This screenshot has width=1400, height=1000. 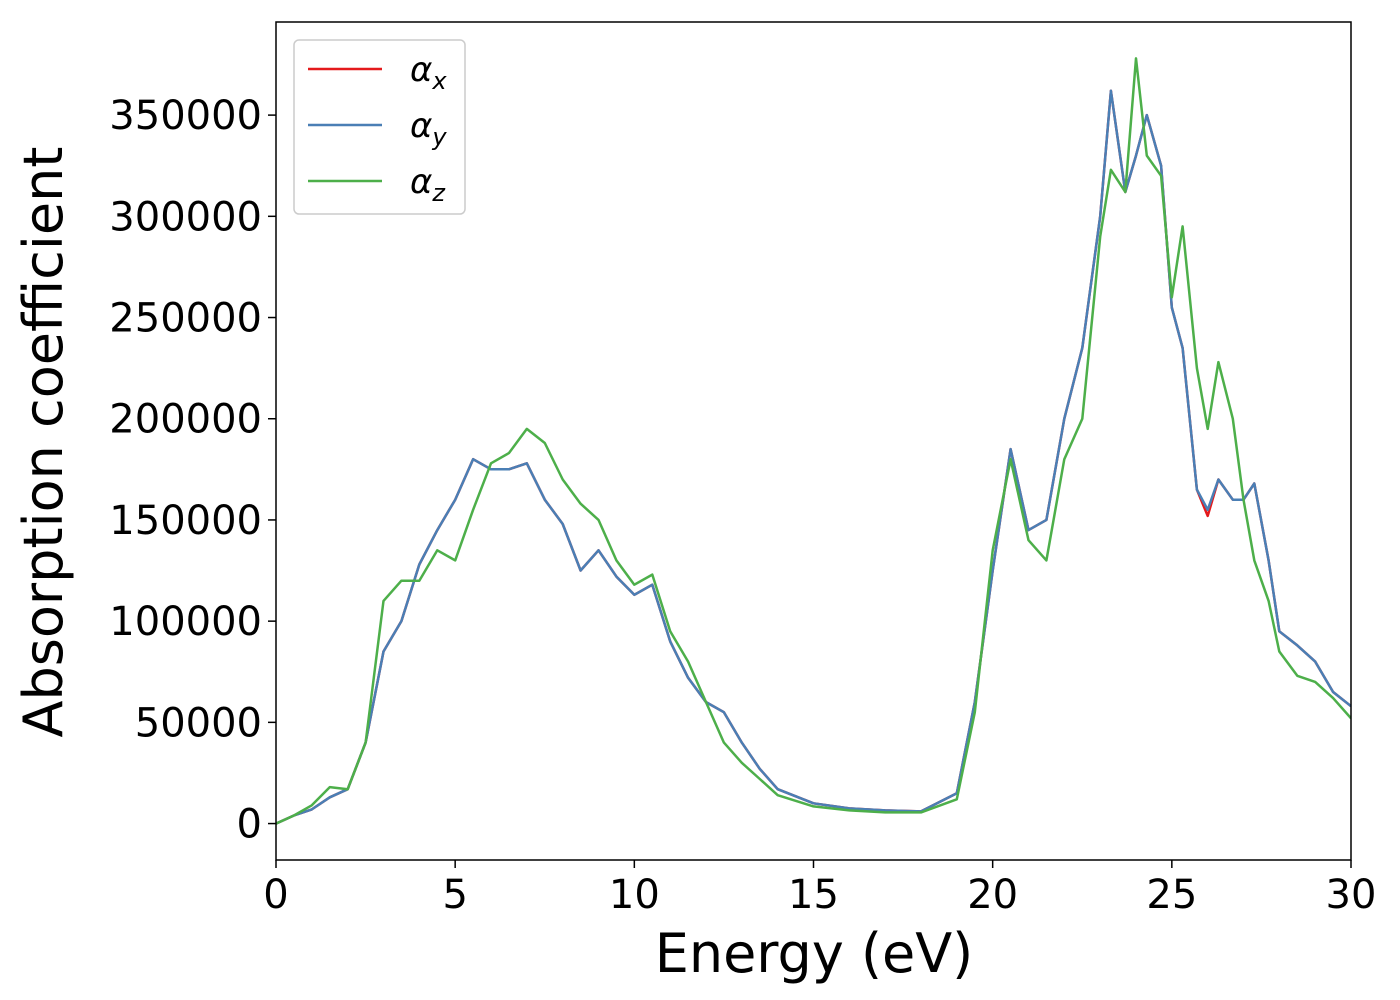 What do you see at coordinates (185, 521) in the screenshot?
I see `y-tick-label: 150000` at bounding box center [185, 521].